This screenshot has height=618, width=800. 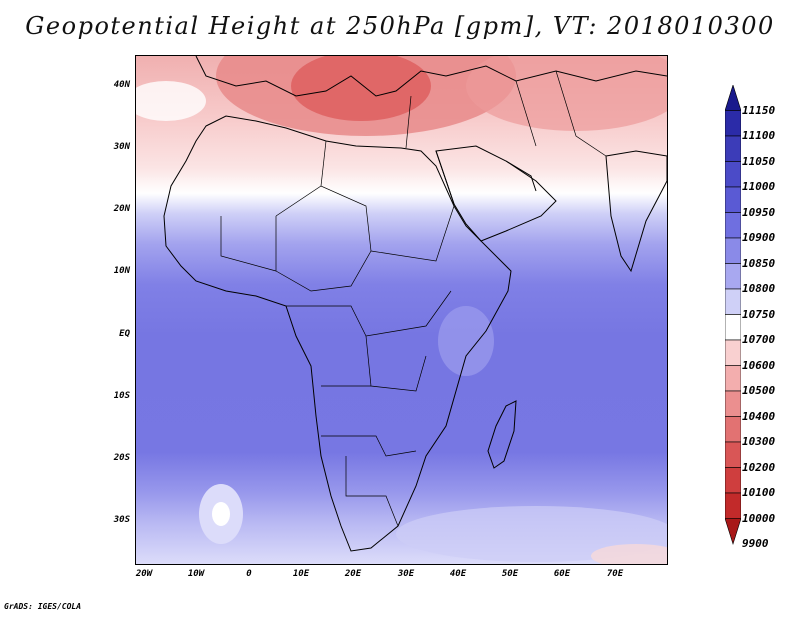 I want to click on ridge-east, so click(x=566, y=93).